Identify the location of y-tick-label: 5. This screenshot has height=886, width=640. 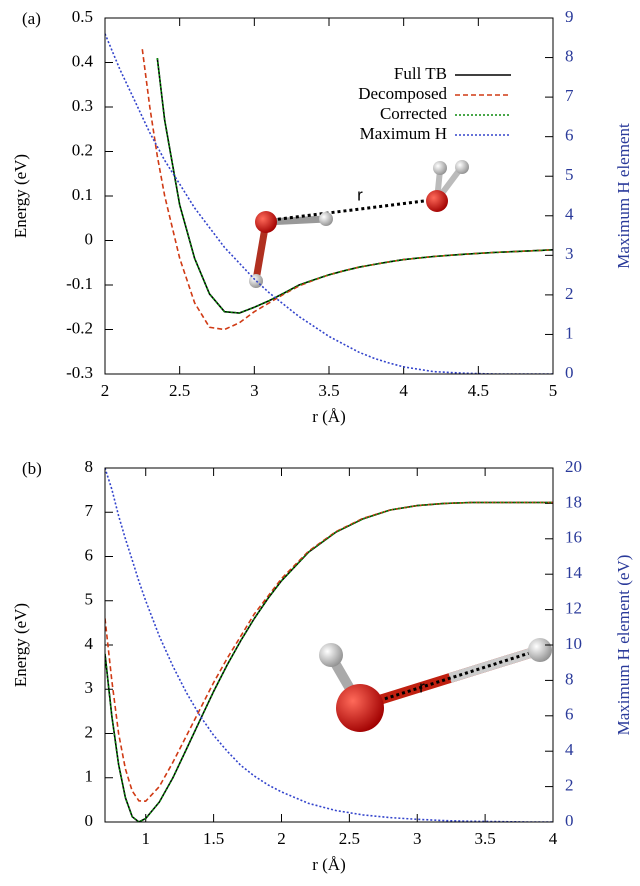
(89, 599).